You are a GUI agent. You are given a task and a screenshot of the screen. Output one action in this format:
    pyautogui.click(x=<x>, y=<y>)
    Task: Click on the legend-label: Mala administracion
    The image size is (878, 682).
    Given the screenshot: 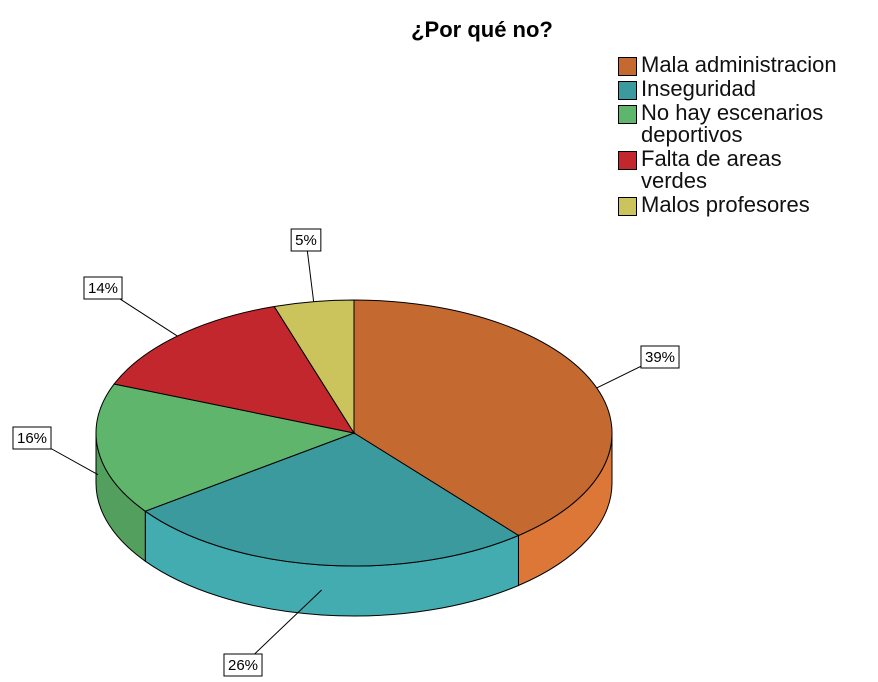 What is the action you would take?
    pyautogui.click(x=739, y=64)
    